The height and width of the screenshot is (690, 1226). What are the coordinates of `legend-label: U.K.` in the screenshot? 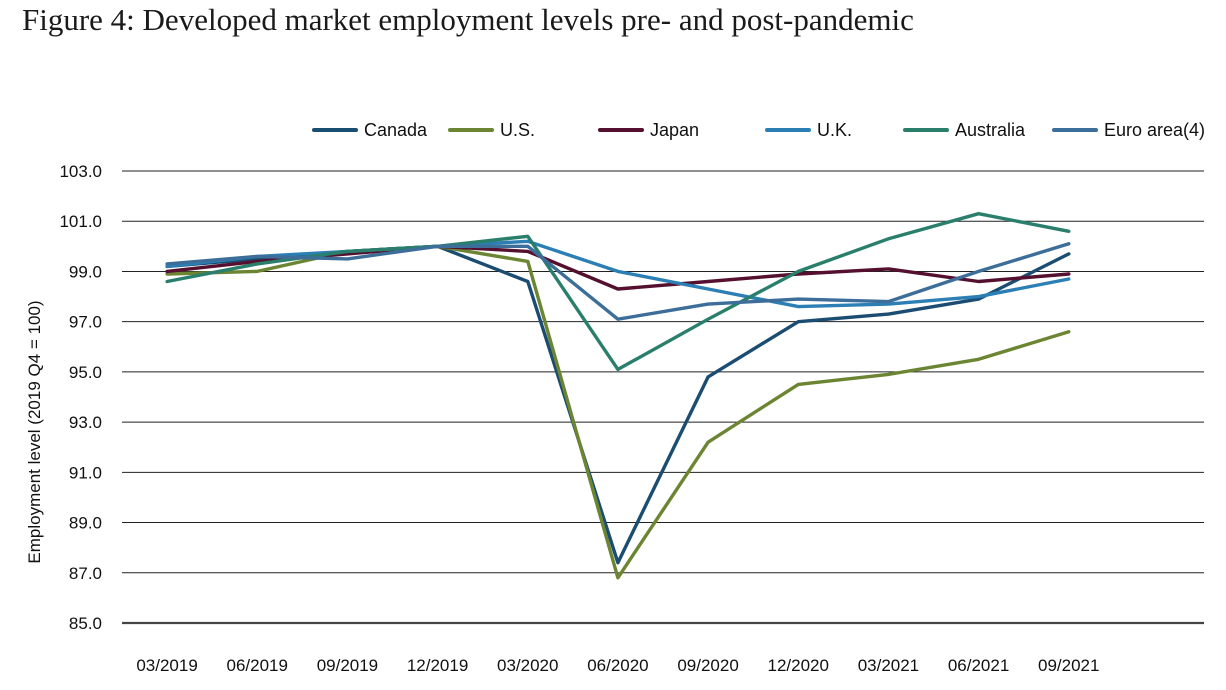 It's located at (834, 130).